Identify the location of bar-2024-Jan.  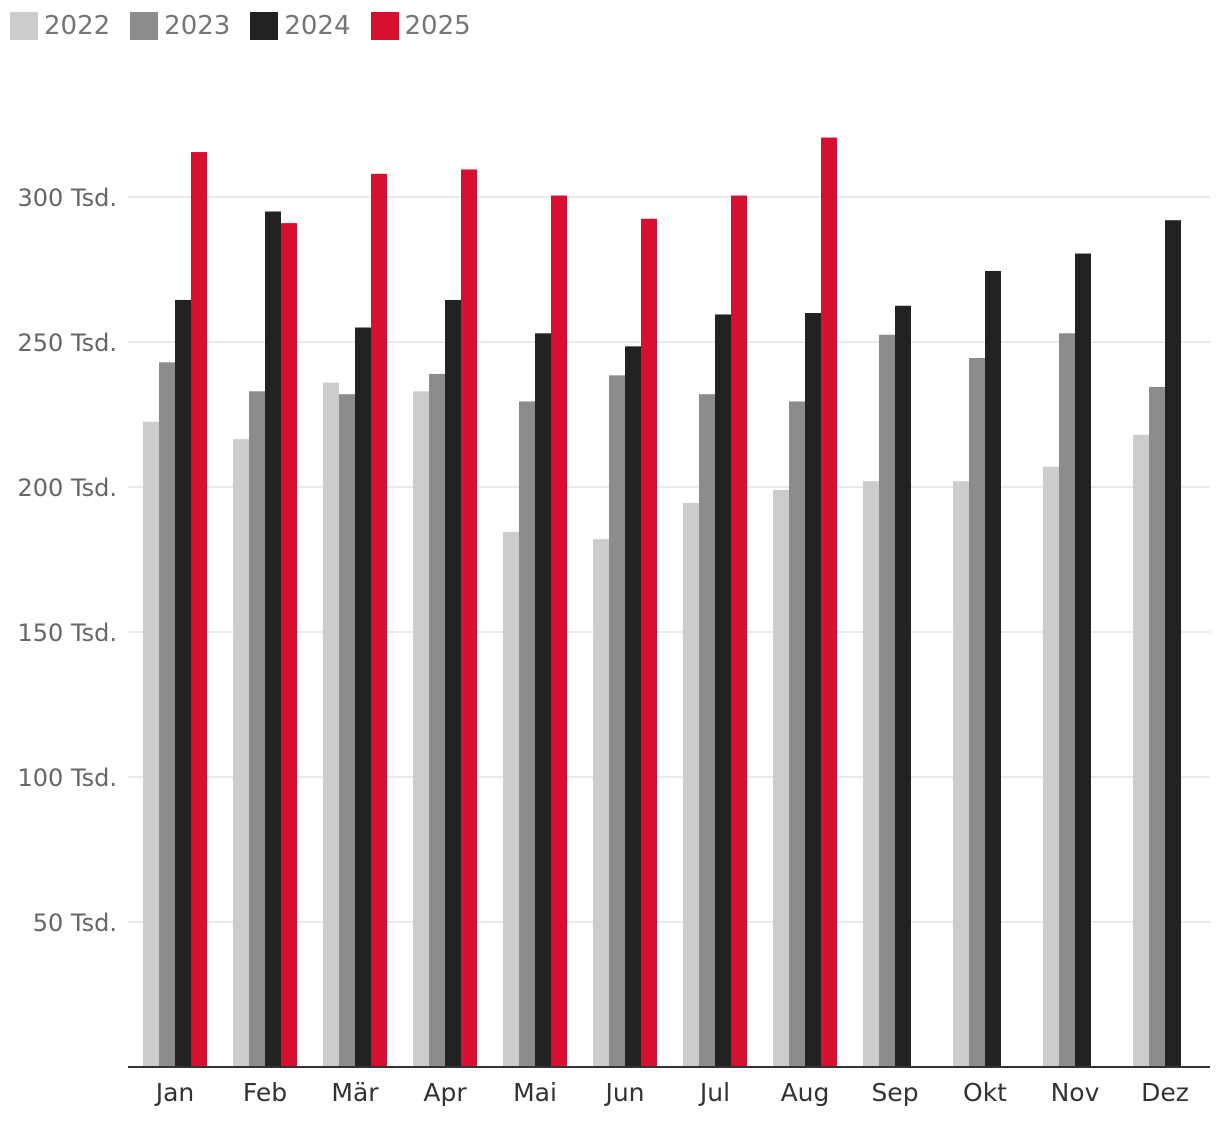
(183, 683).